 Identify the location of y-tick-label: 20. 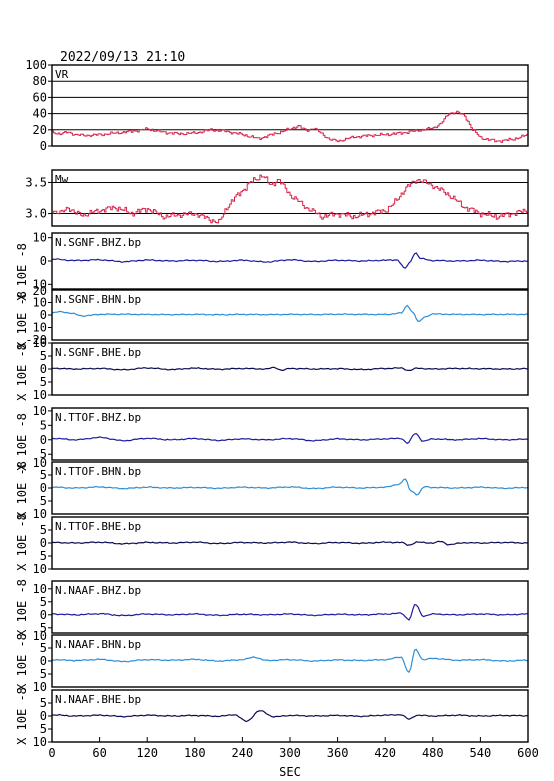
(40, 291).